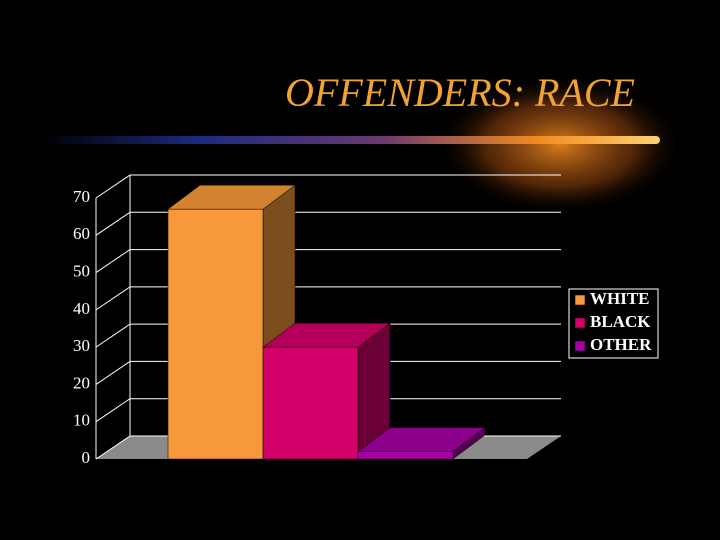  I want to click on y-tick-label: 40, so click(81, 308).